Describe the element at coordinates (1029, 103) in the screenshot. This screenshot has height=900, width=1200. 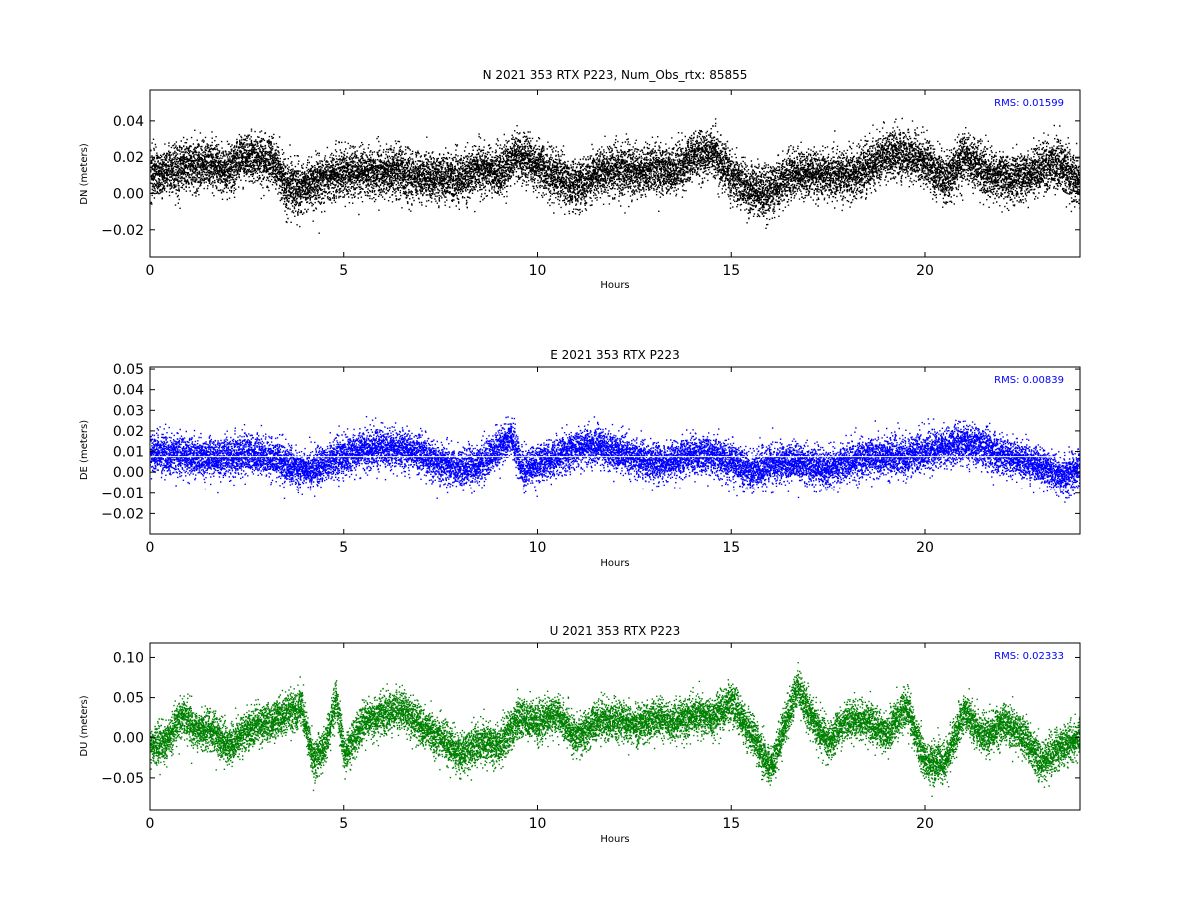
I see `panel-north-rms-label: RMS: 0.01599` at that location.